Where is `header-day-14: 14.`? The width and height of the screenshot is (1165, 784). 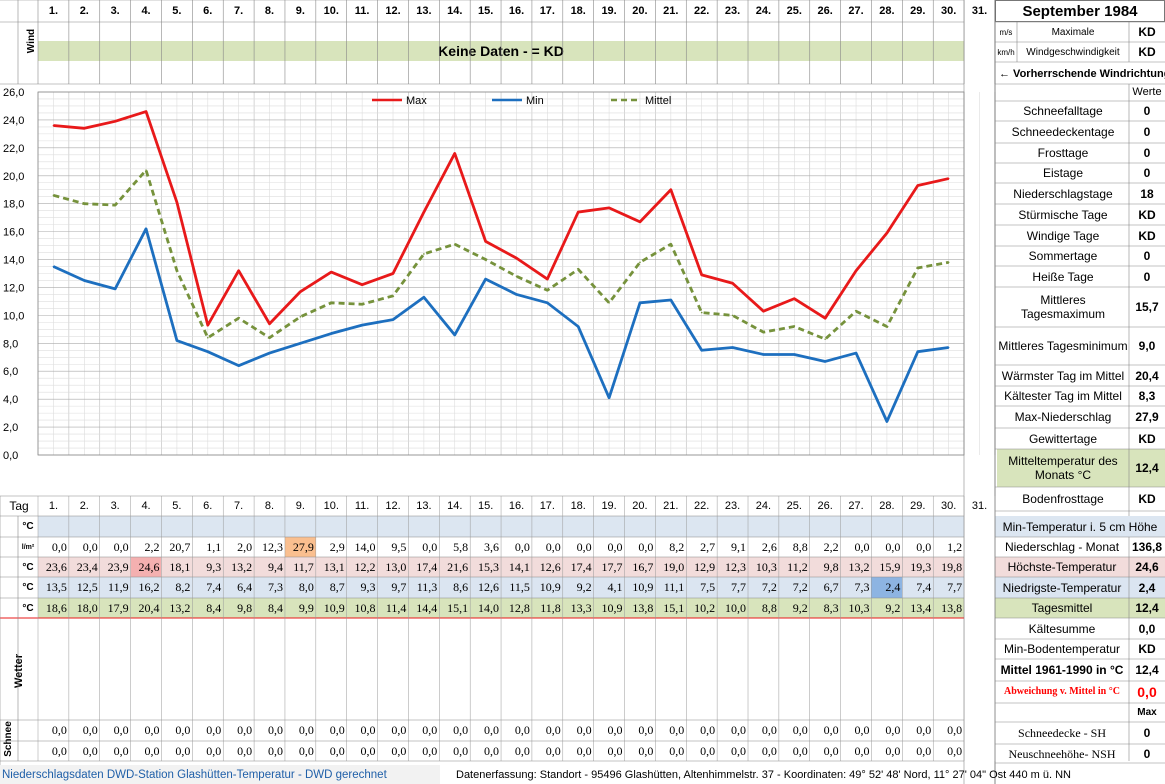 header-day-14: 14. is located at coordinates (455, 11).